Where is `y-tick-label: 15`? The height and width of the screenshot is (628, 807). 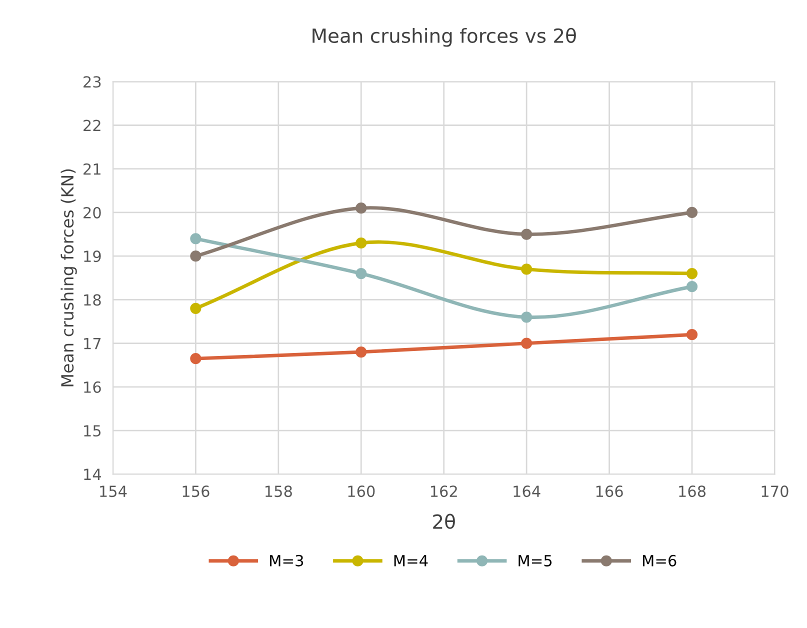
y-tick-label: 15 is located at coordinates (92, 431).